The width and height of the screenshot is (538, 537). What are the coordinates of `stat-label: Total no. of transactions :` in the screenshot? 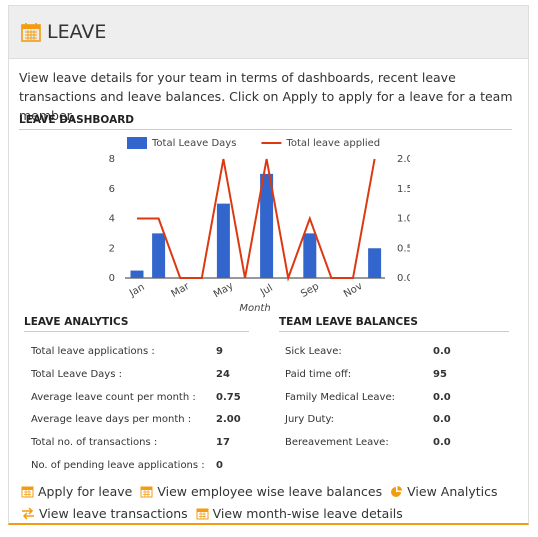 It's located at (94, 443).